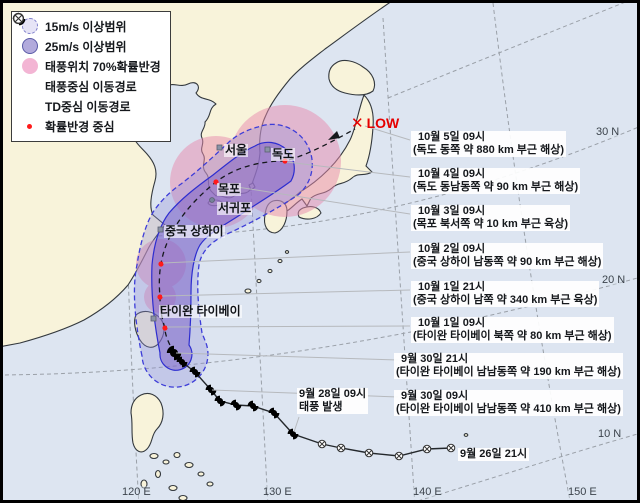 The image size is (640, 503). What do you see at coordinates (212, 200) in the screenshot?
I see `seogwipo-marker` at bounding box center [212, 200].